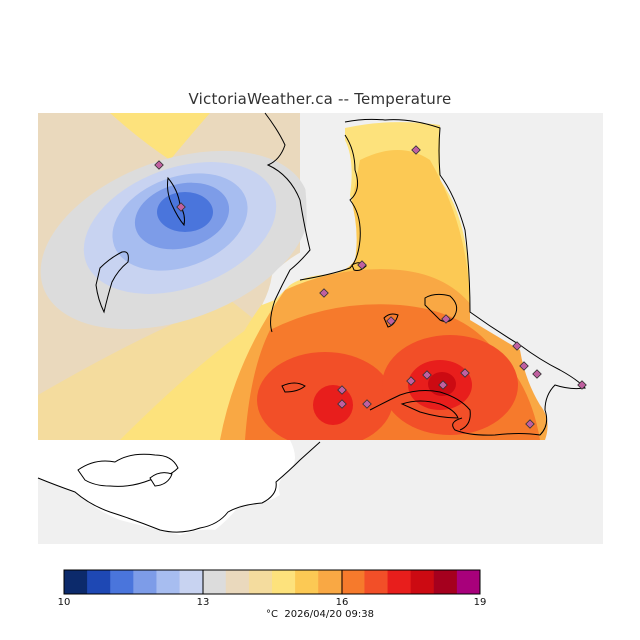 This screenshot has width=640, height=640. I want to click on color-scale-bar, so click(272, 582).